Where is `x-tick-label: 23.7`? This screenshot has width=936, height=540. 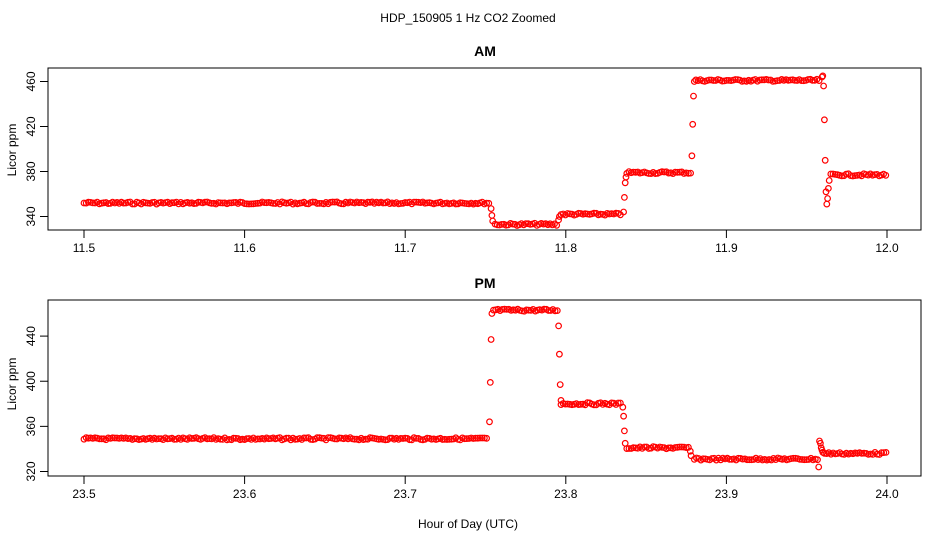
x-tick-label: 23.7 is located at coordinates (406, 494).